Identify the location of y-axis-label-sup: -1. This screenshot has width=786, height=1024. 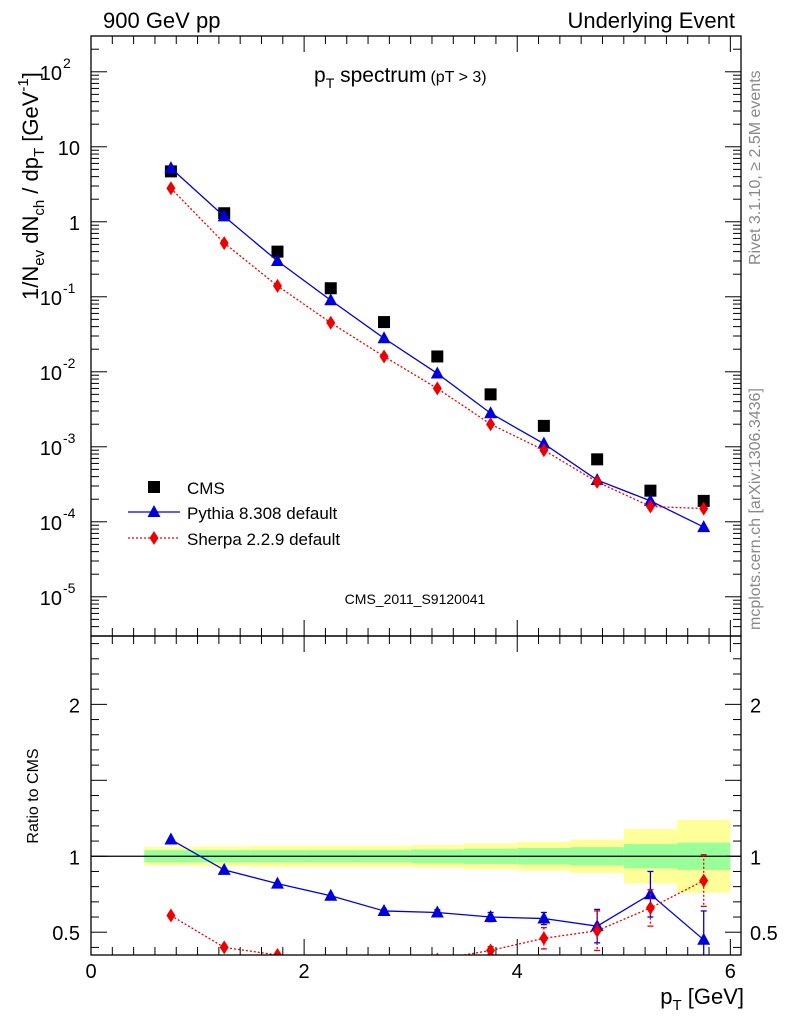
(23, 84).